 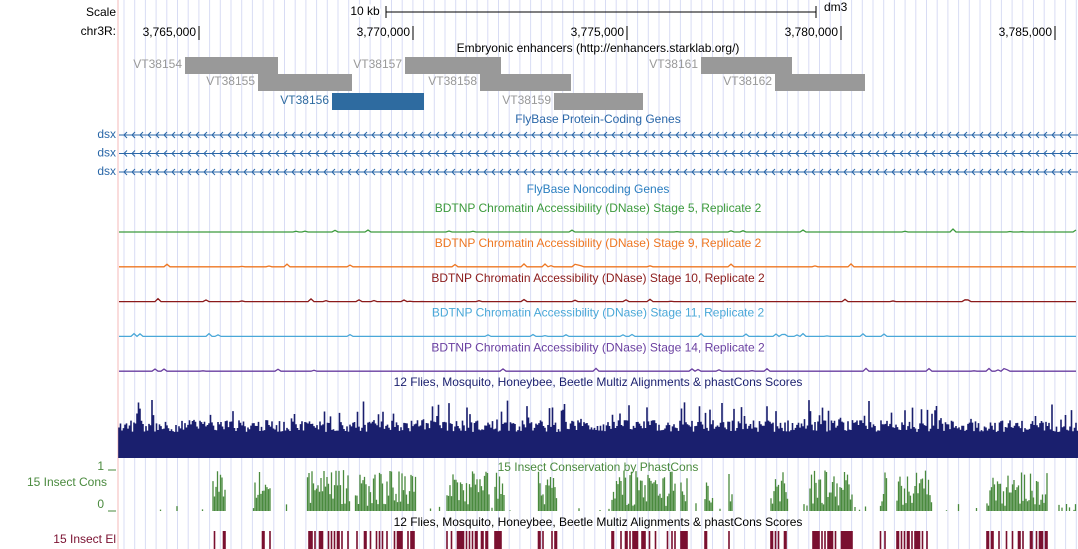 What do you see at coordinates (1026, 32) in the screenshot?
I see `ruler-position: 3,785,000` at bounding box center [1026, 32].